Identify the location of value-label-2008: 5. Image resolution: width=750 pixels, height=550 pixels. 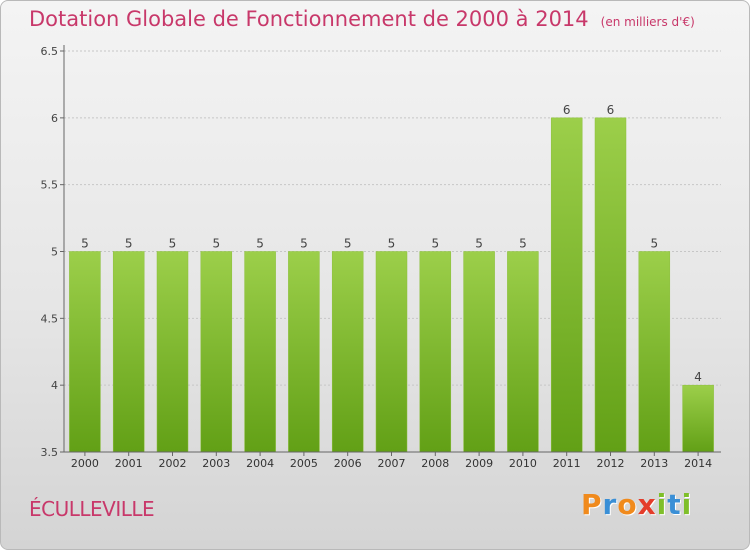
(435, 244).